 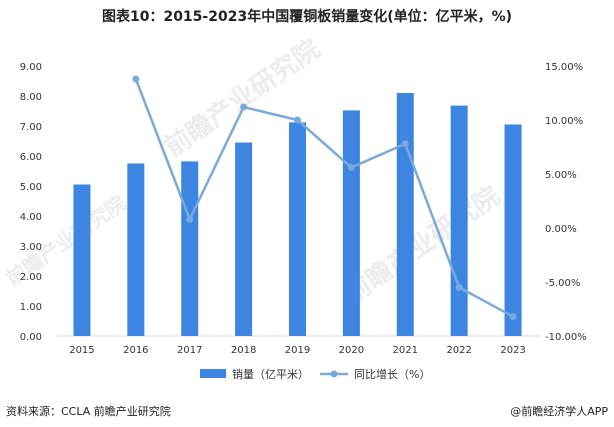 I want to click on y-left-tick-label: 1.00, so click(x=31, y=307).